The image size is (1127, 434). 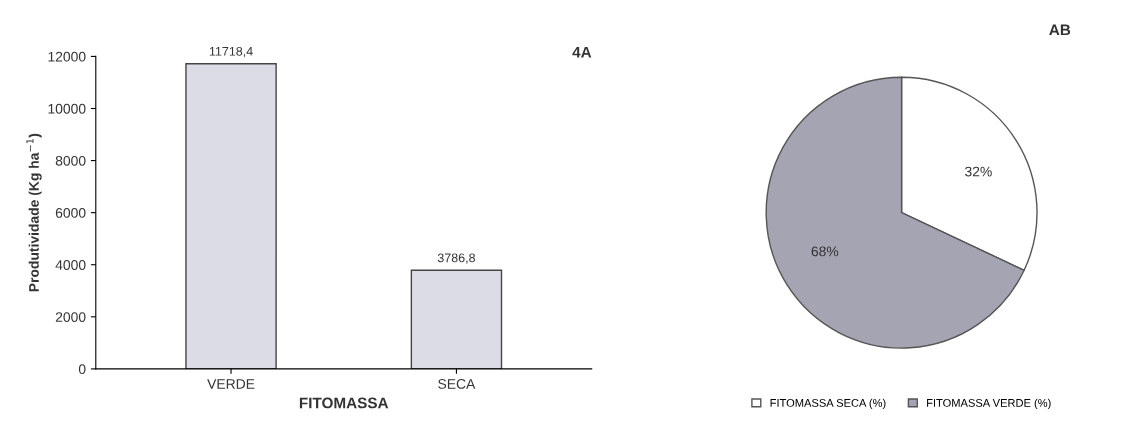 I want to click on y-axis-title: Produtividade (Kg ha$^{−1}$), so click(x=34, y=212).